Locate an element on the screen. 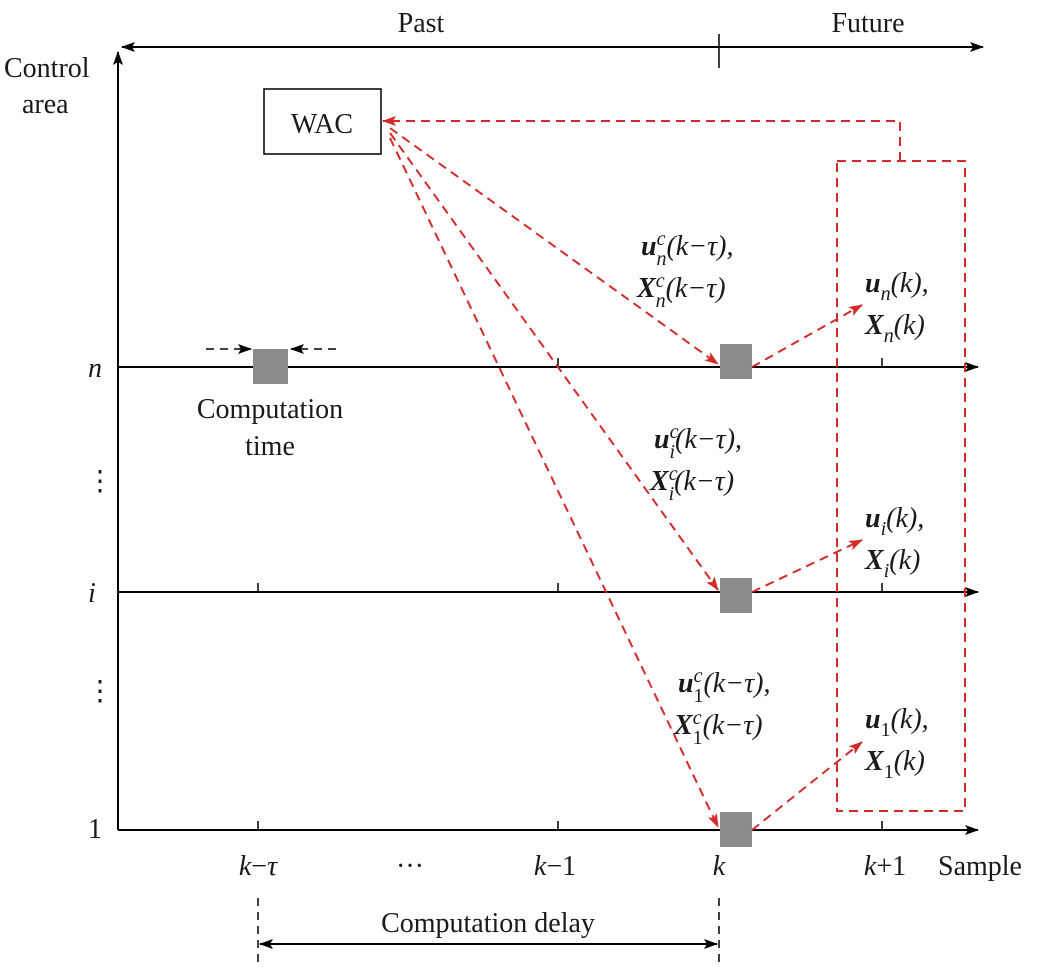  y-axis-title-line1: Control is located at coordinates (47, 68).